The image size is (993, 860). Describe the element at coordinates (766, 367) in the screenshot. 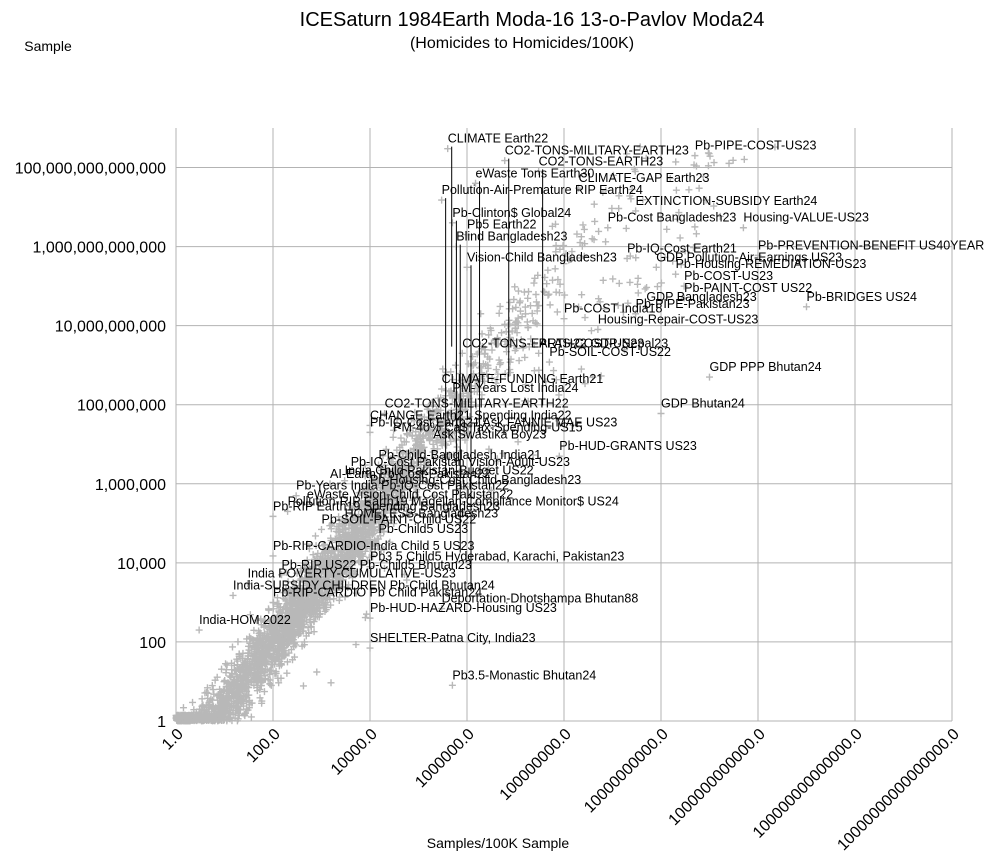

I see `annotation-label-28: GDP PPP Bhutan24` at that location.